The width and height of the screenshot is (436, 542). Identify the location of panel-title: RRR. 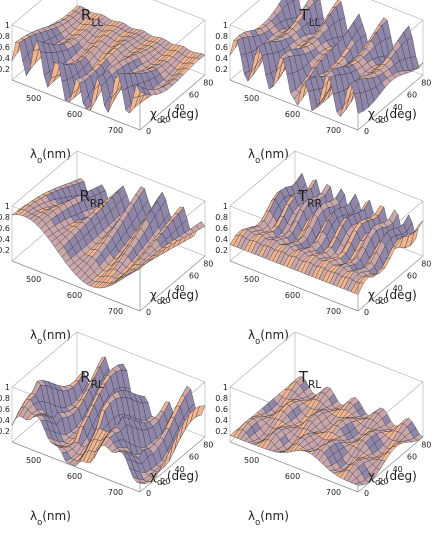
(91, 198).